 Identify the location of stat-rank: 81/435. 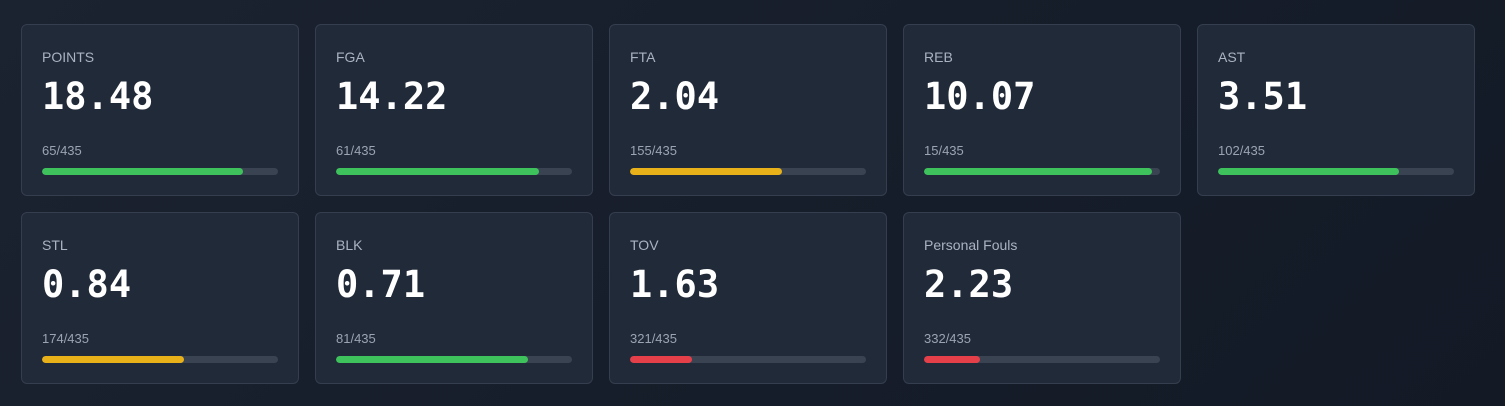
(356, 338).